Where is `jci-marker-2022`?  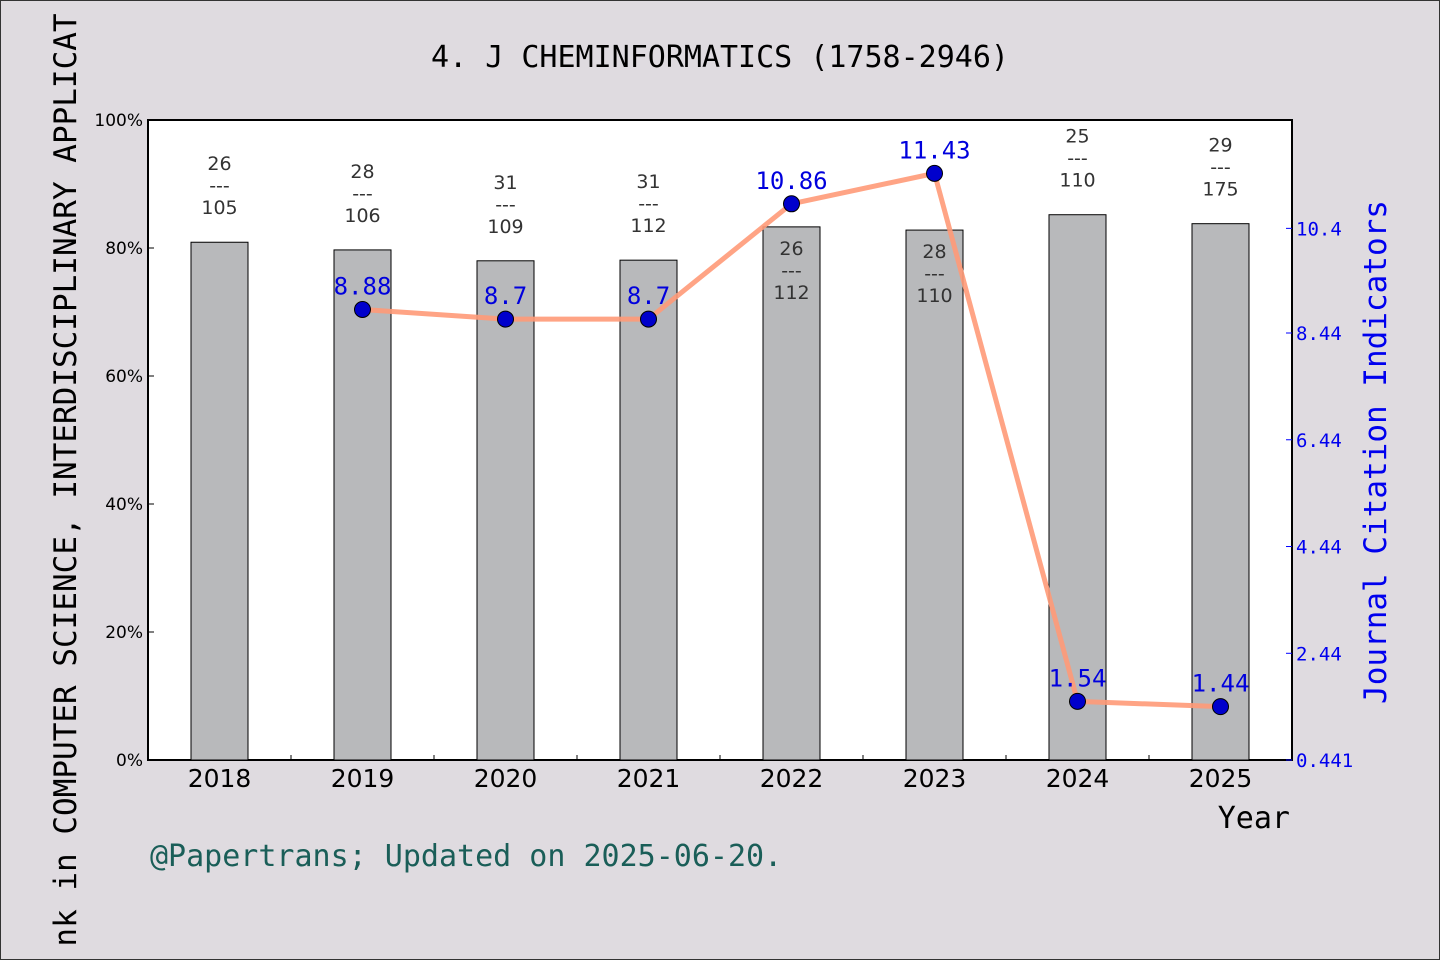
jci-marker-2022 is located at coordinates (791, 204).